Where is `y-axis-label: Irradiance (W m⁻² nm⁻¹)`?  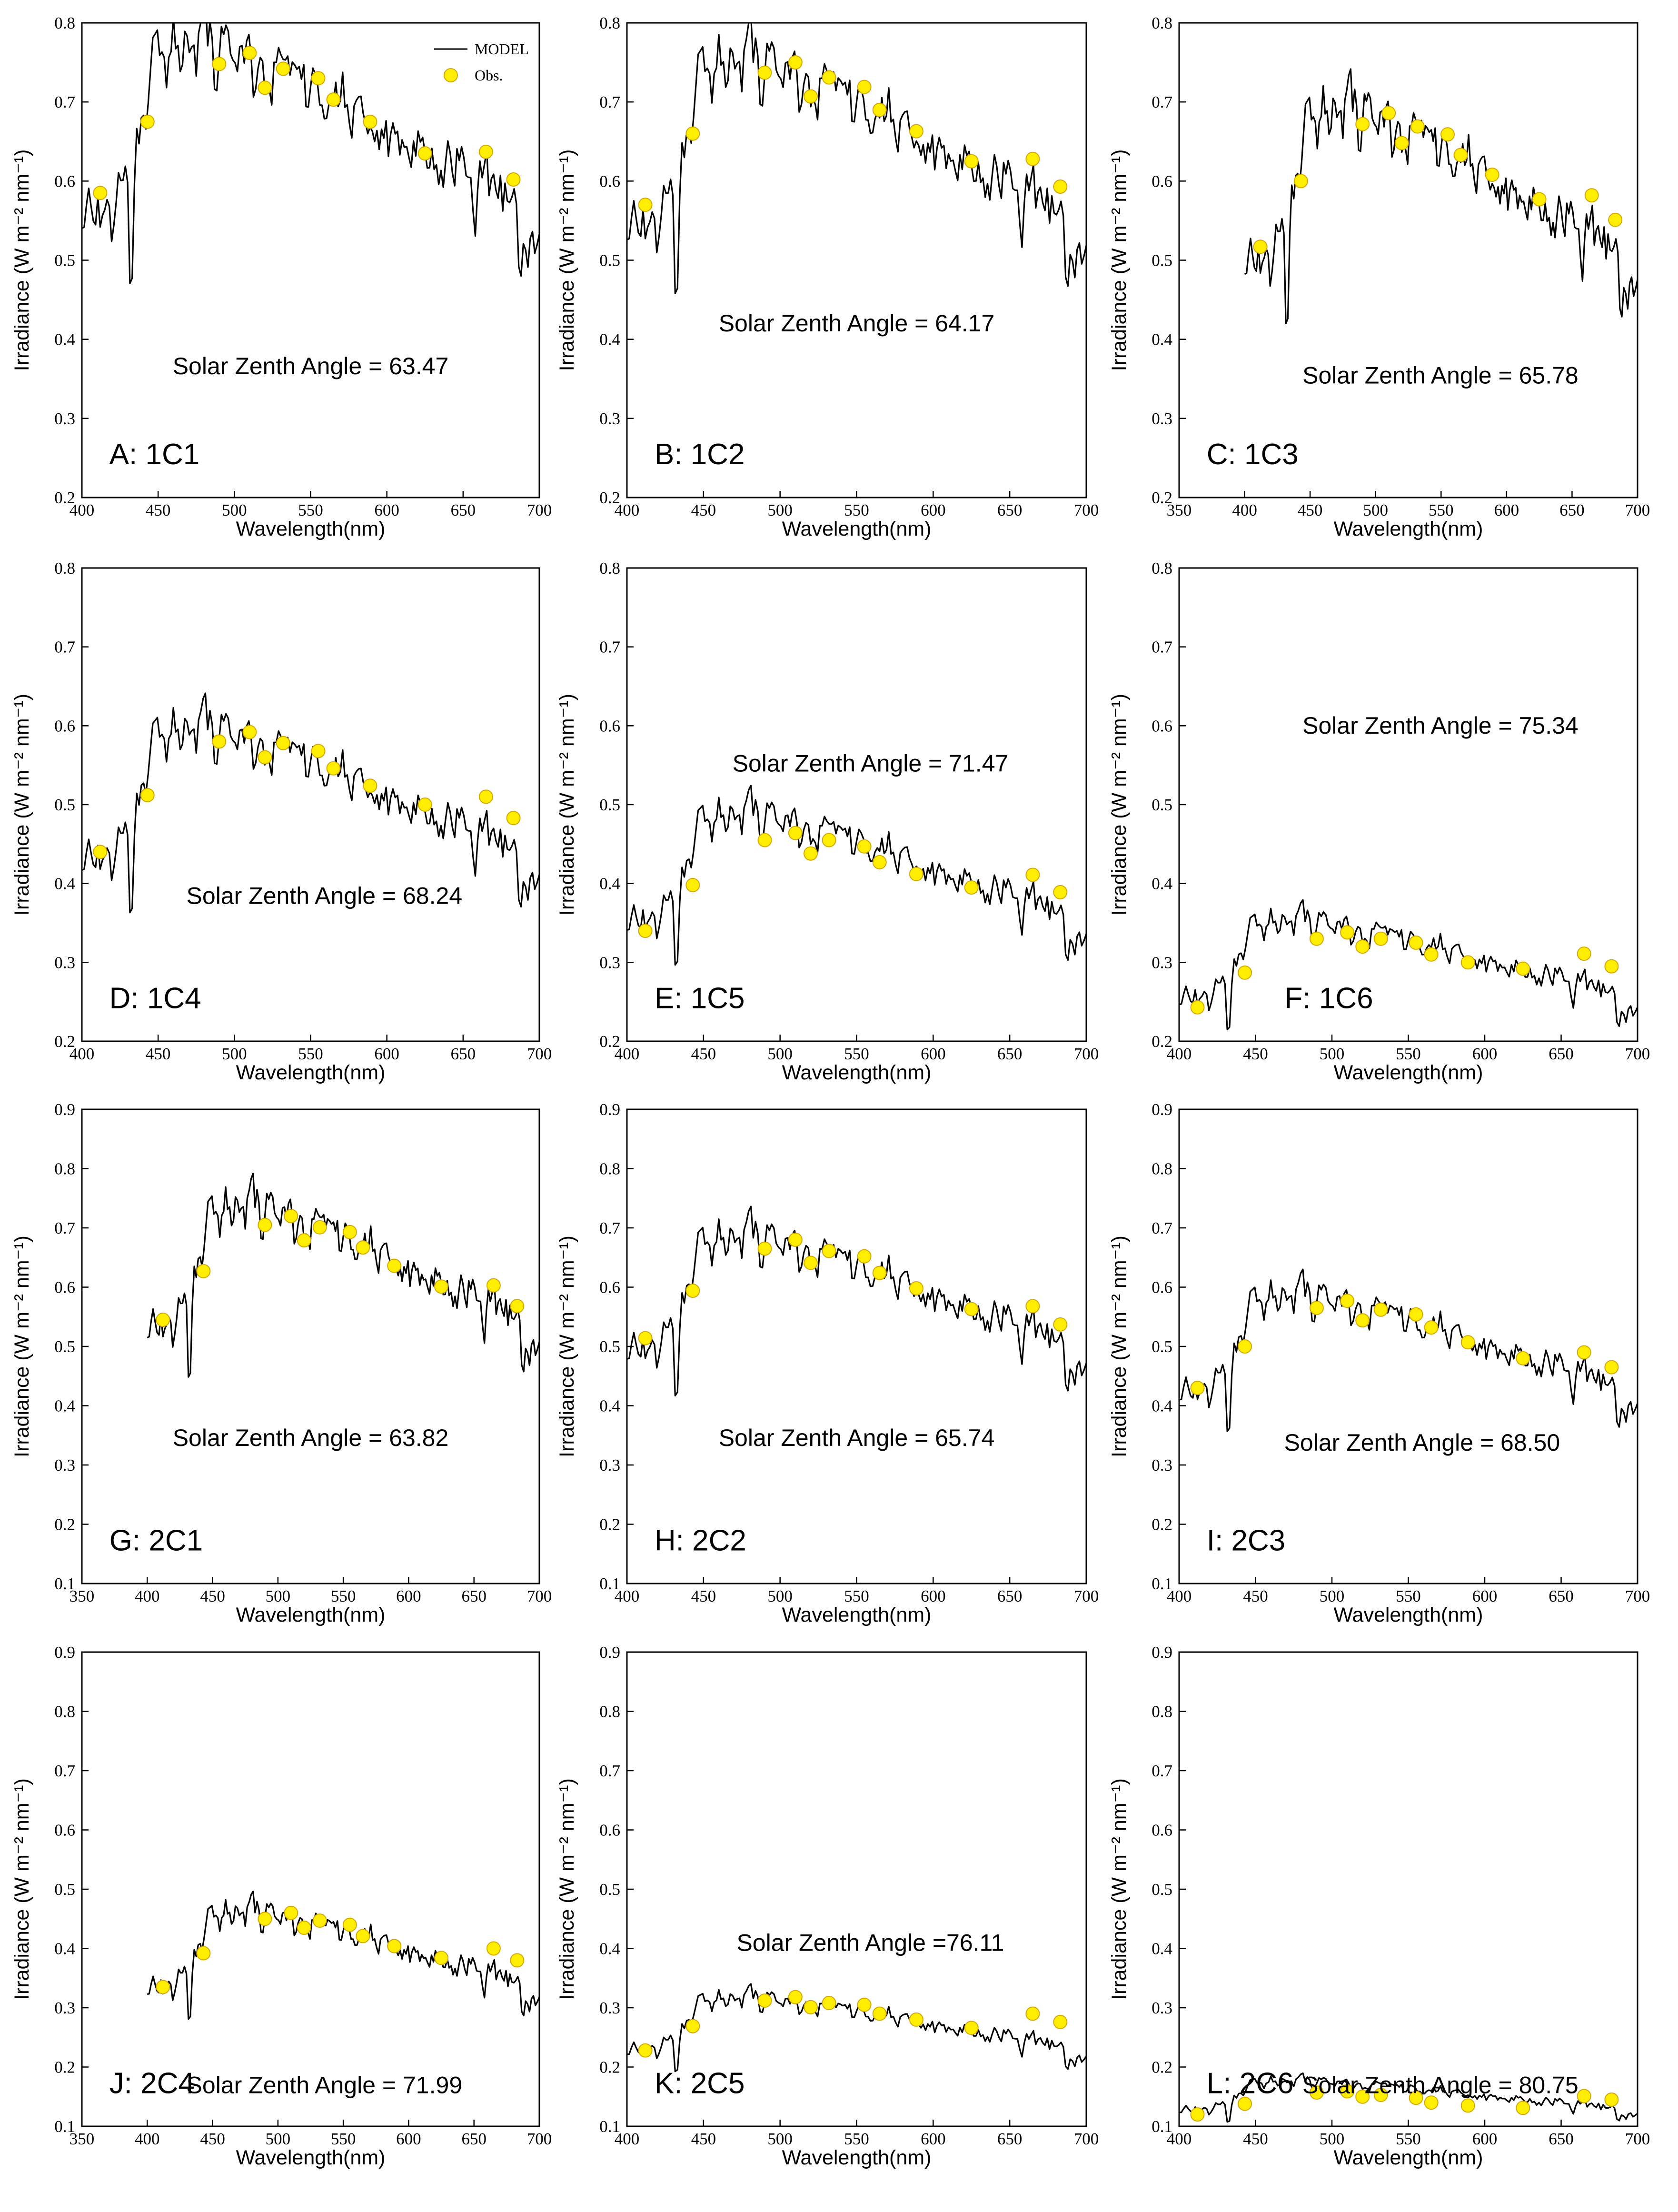
y-axis-label: Irradiance (W m⁻² nm⁻¹) is located at coordinates (1119, 1346).